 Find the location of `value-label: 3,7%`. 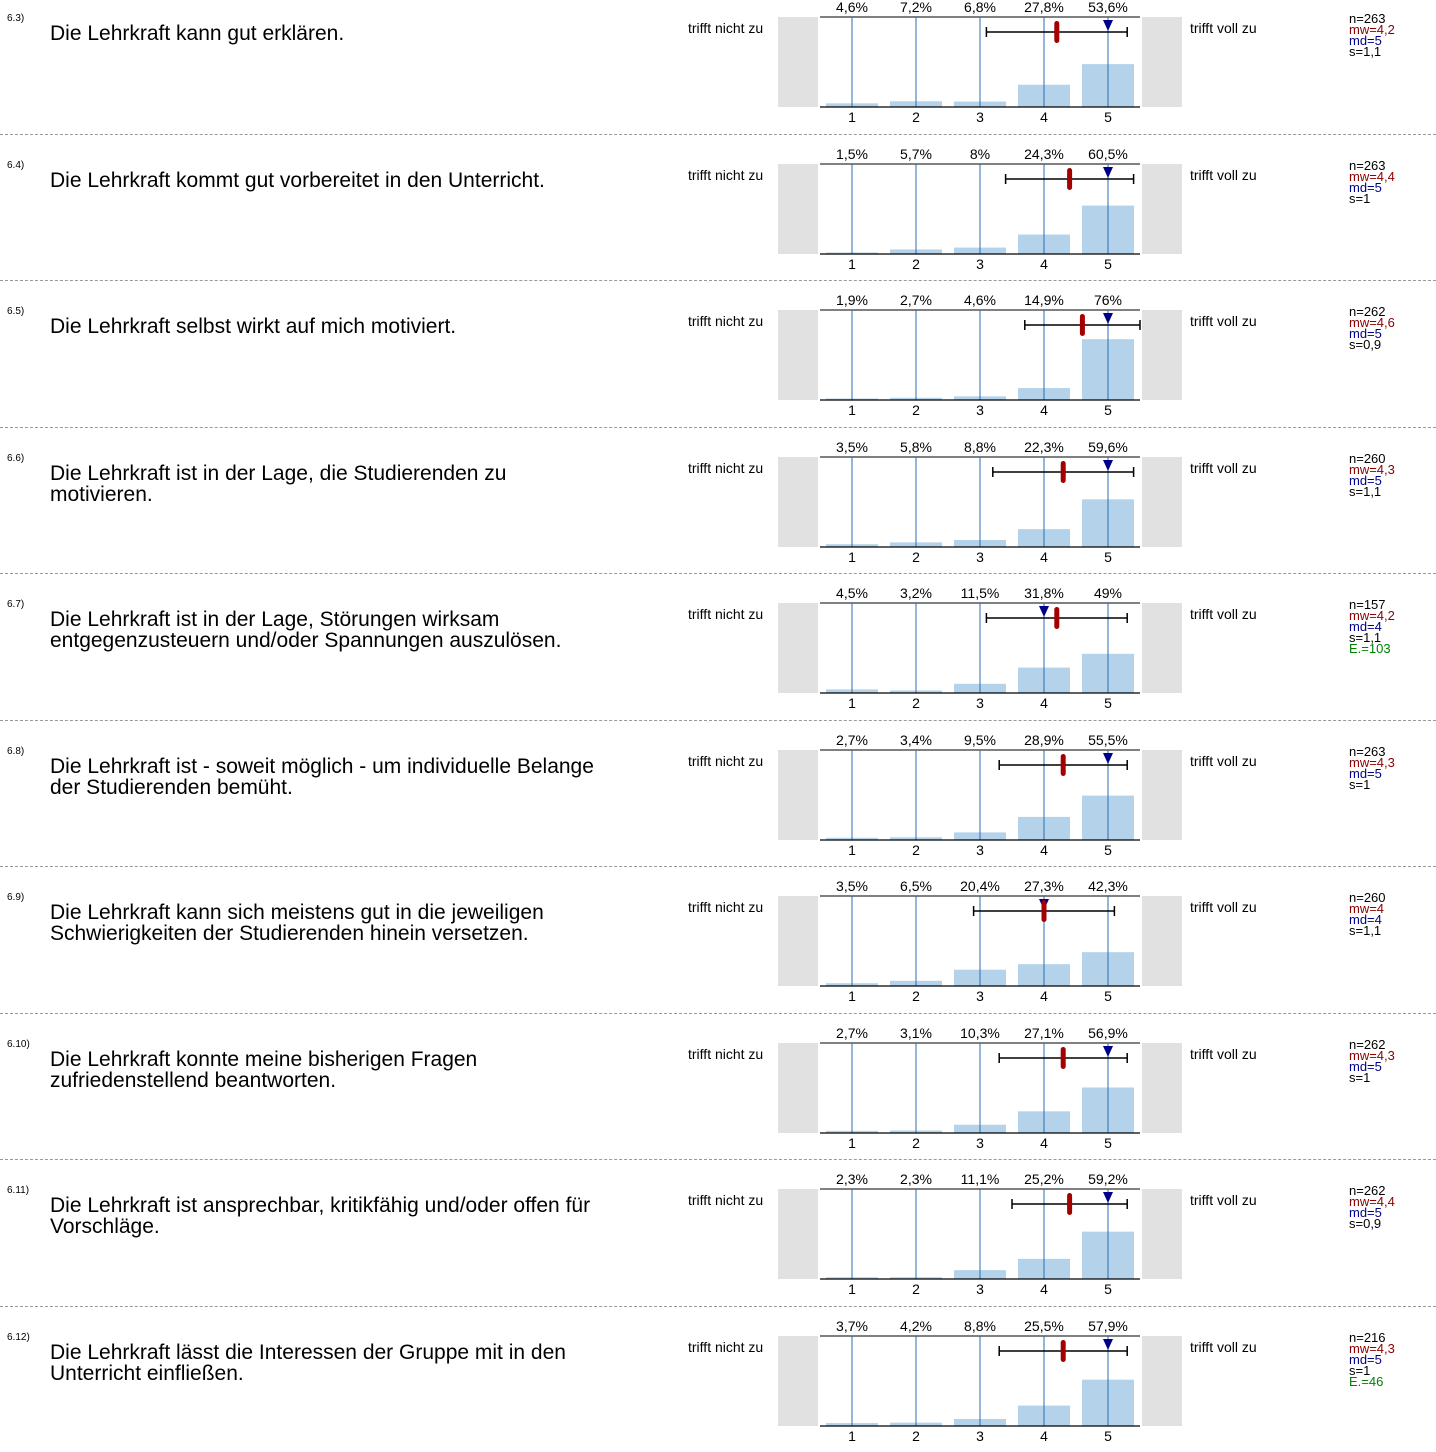

value-label: 3,7% is located at coordinates (852, 1326).